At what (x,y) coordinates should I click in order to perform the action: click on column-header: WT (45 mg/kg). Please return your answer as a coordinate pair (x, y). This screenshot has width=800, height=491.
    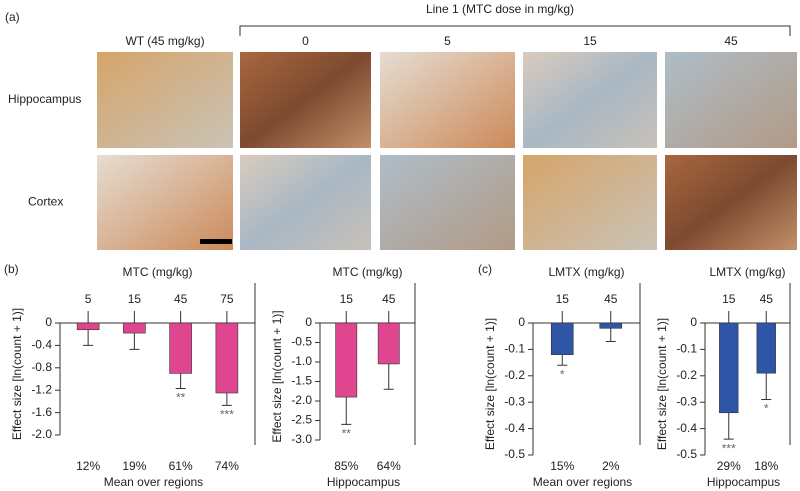
    Looking at the image, I should click on (164, 41).